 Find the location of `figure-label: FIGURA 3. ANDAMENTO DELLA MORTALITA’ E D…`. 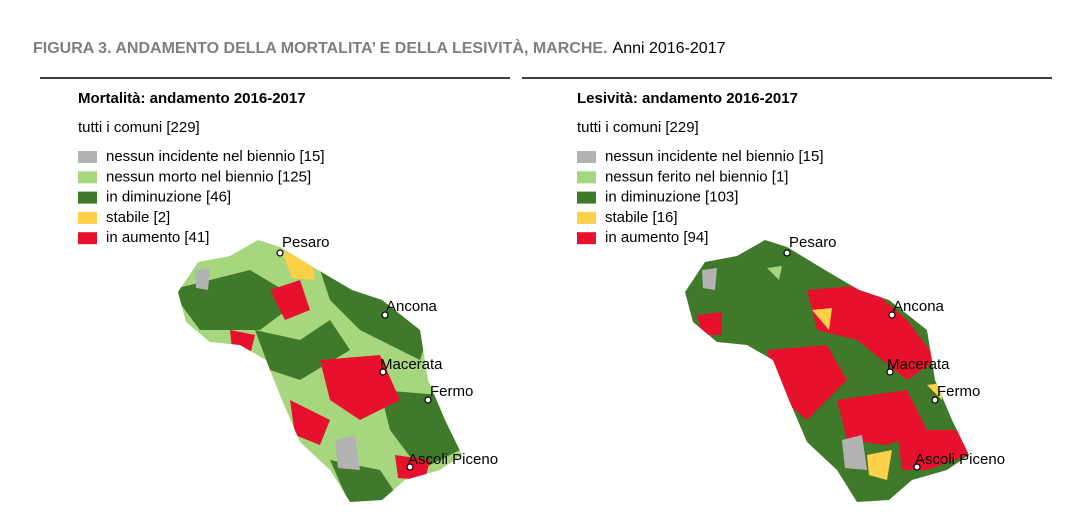

figure-label: FIGURA 3. ANDAMENTO DELLA MORTALITA’ E D… is located at coordinates (320, 47).